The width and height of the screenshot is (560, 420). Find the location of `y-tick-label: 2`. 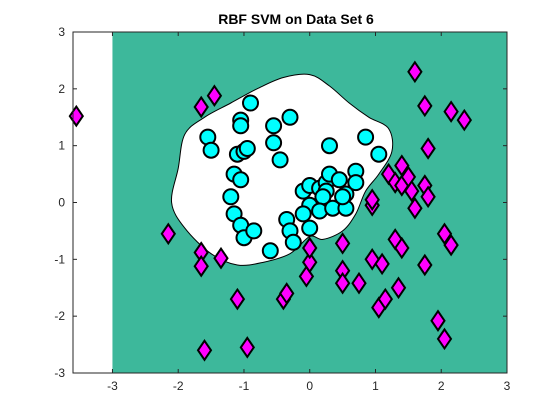

y-tick-label: 2 is located at coordinates (61, 89).